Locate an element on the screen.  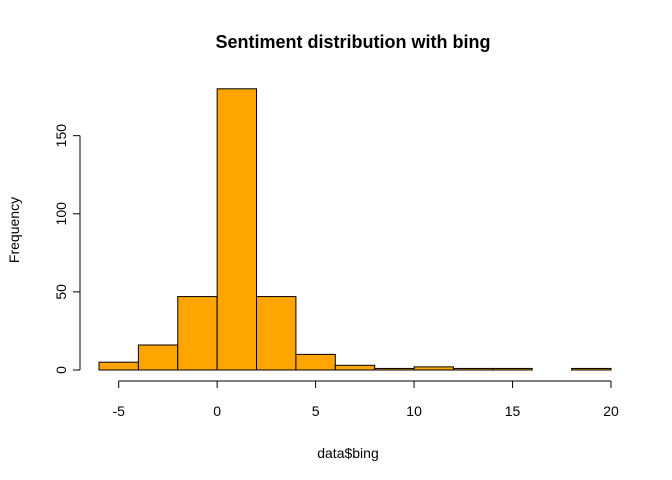
x-tick-label: -5 is located at coordinates (118, 411).